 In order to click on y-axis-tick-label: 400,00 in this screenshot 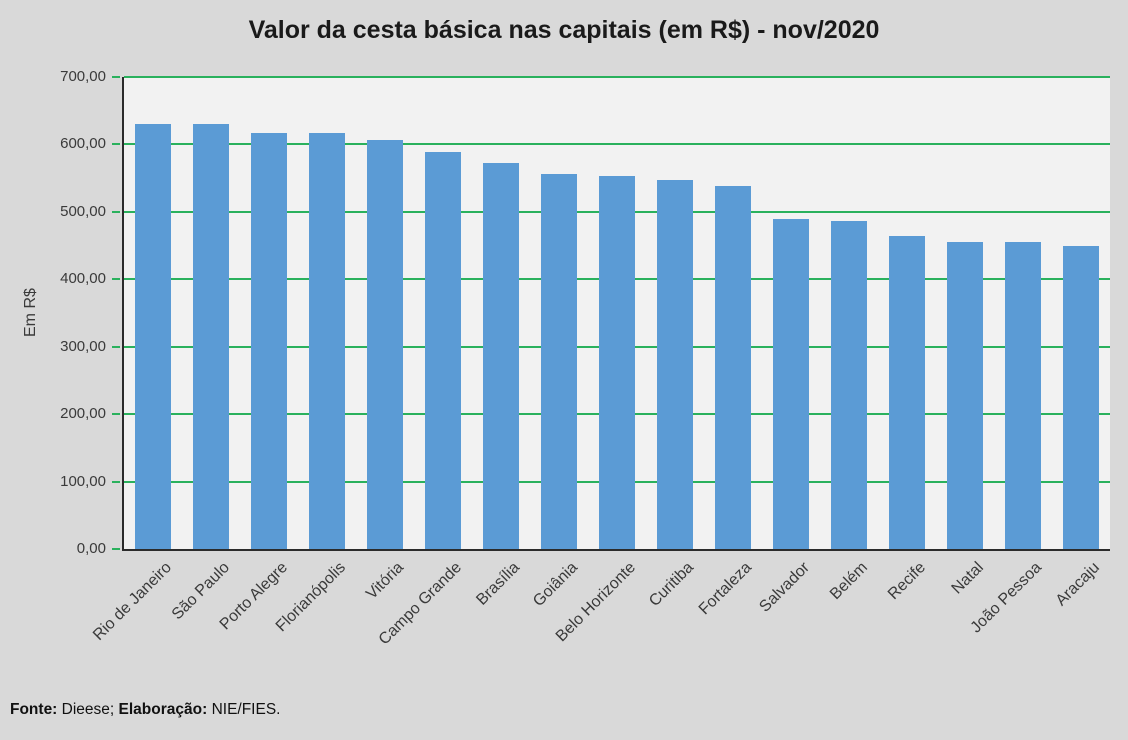, I will do `click(83, 279)`.